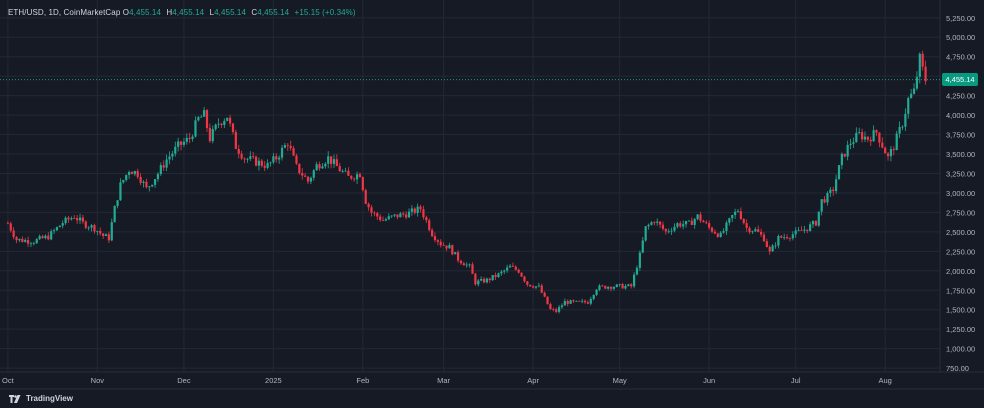 The width and height of the screenshot is (984, 408). What do you see at coordinates (145, 12) in the screenshot?
I see `open-value: 4,455.14` at bounding box center [145, 12].